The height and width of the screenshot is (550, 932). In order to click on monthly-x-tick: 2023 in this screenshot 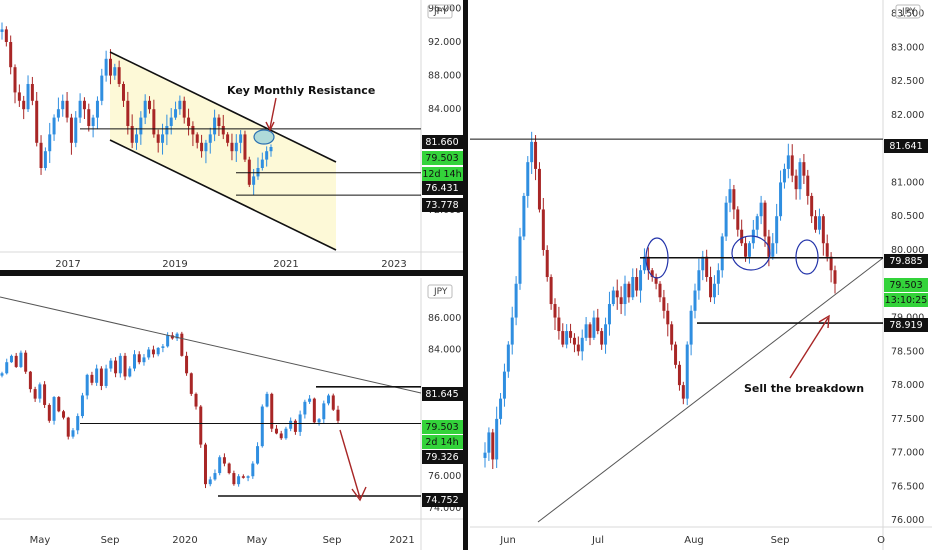, I will do `click(393, 264)`.